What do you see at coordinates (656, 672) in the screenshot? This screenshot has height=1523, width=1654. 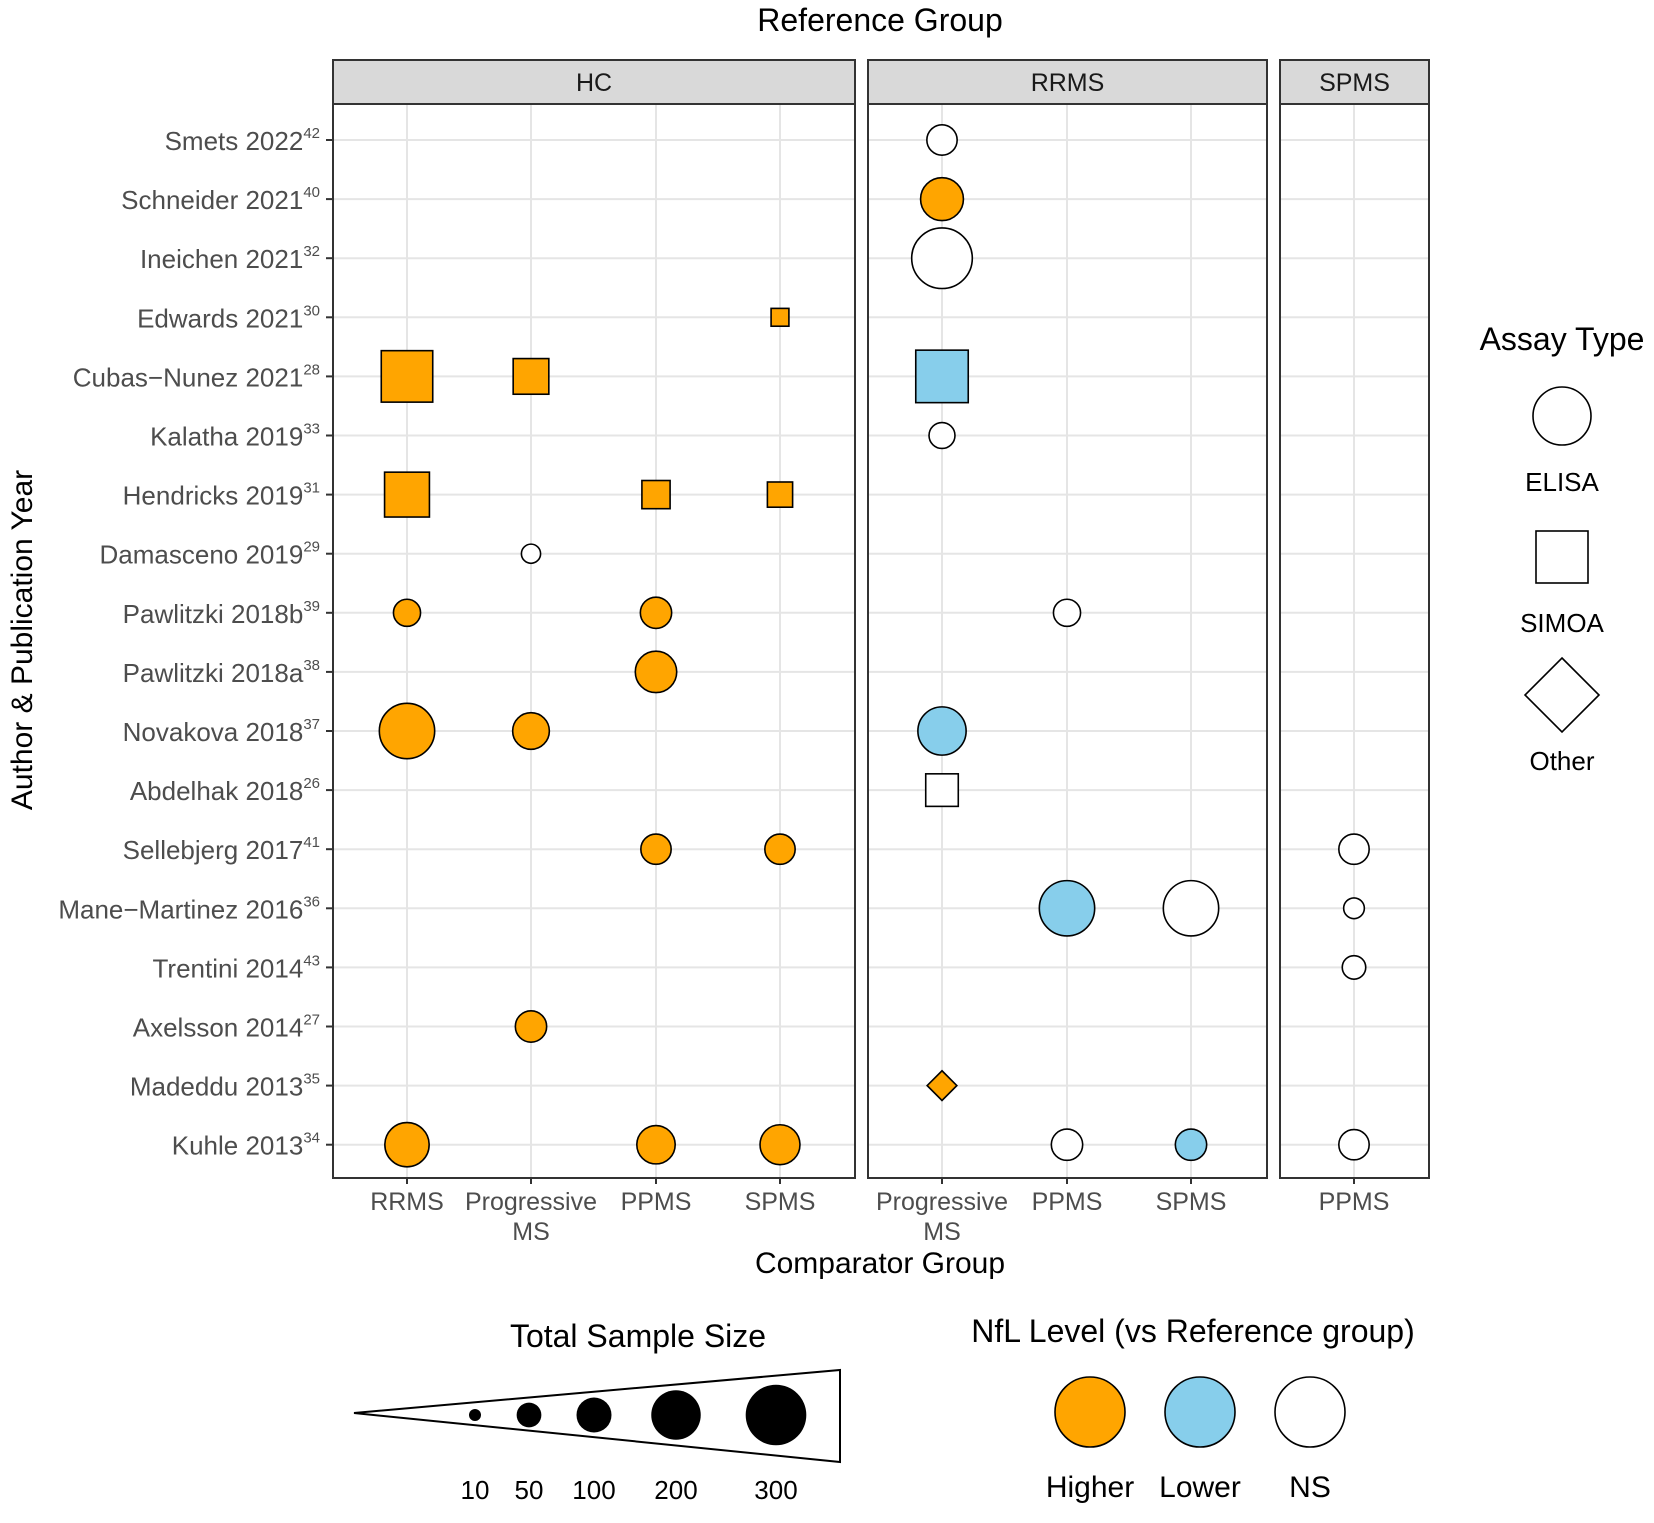 I see `point-pawlitzki-2018a-elisa` at bounding box center [656, 672].